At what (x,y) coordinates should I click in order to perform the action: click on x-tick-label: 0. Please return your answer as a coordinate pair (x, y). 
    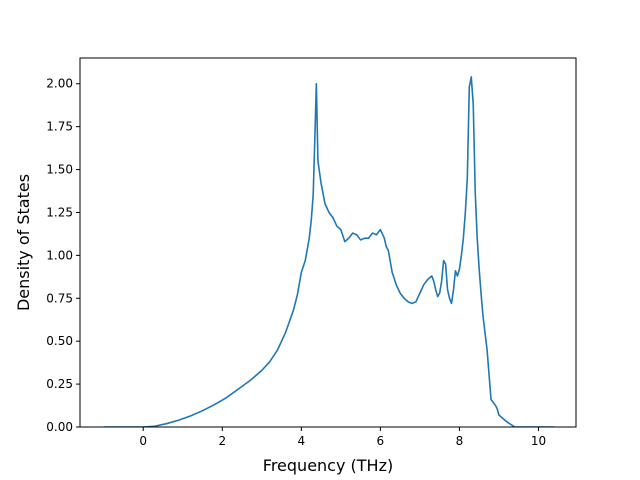
    Looking at the image, I should click on (143, 441).